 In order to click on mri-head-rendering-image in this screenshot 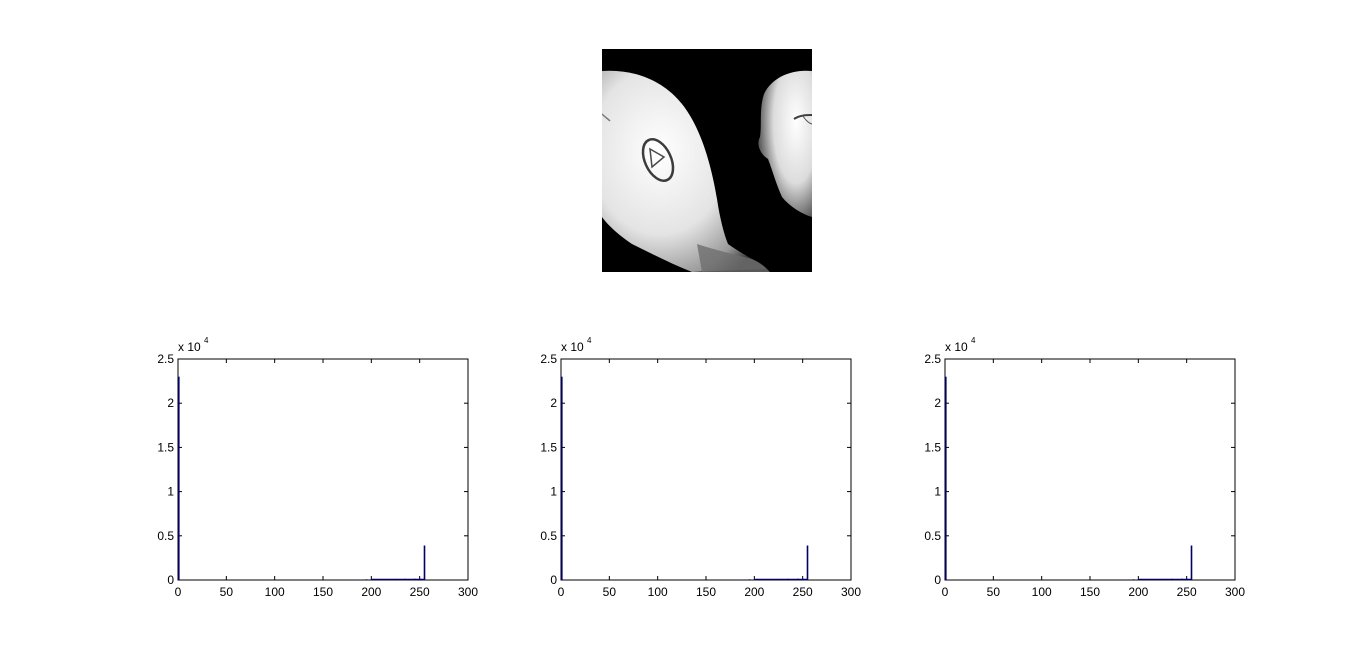, I will do `click(707, 160)`.